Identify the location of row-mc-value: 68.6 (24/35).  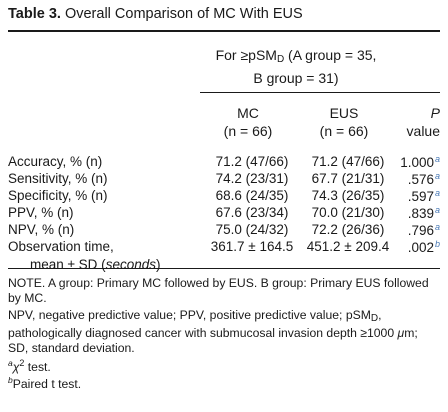
(252, 195).